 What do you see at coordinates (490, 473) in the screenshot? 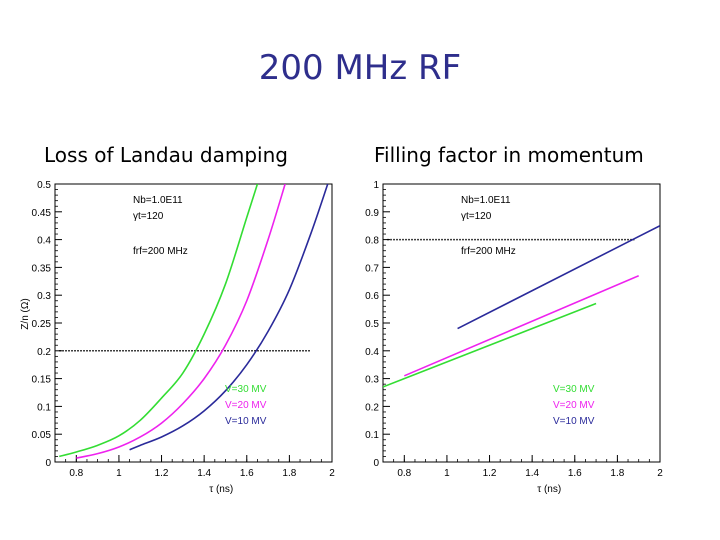
I see `filling-xtick-label: 1.2` at bounding box center [490, 473].